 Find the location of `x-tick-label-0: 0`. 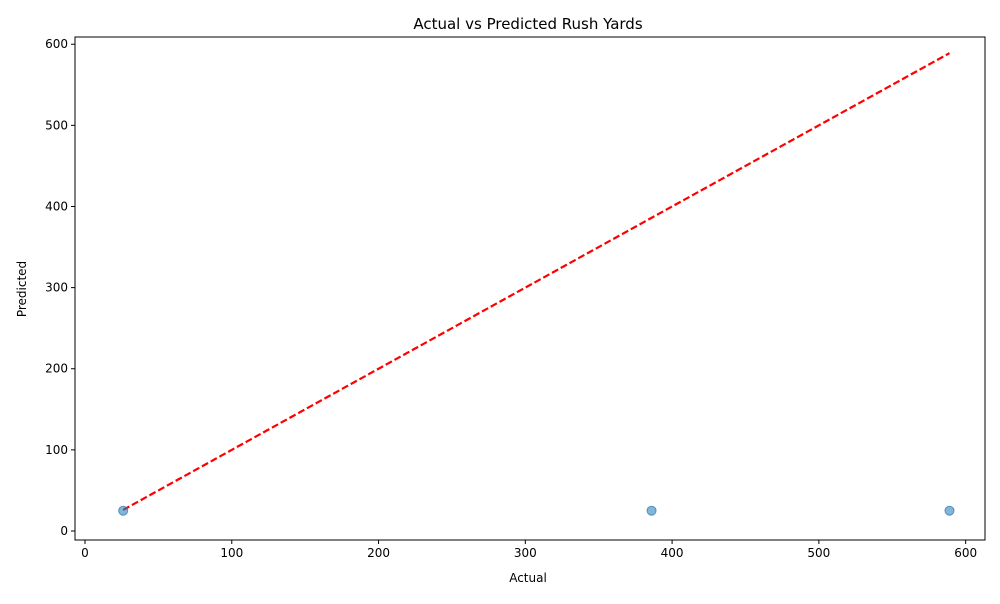

x-tick-label-0: 0 is located at coordinates (85, 553).